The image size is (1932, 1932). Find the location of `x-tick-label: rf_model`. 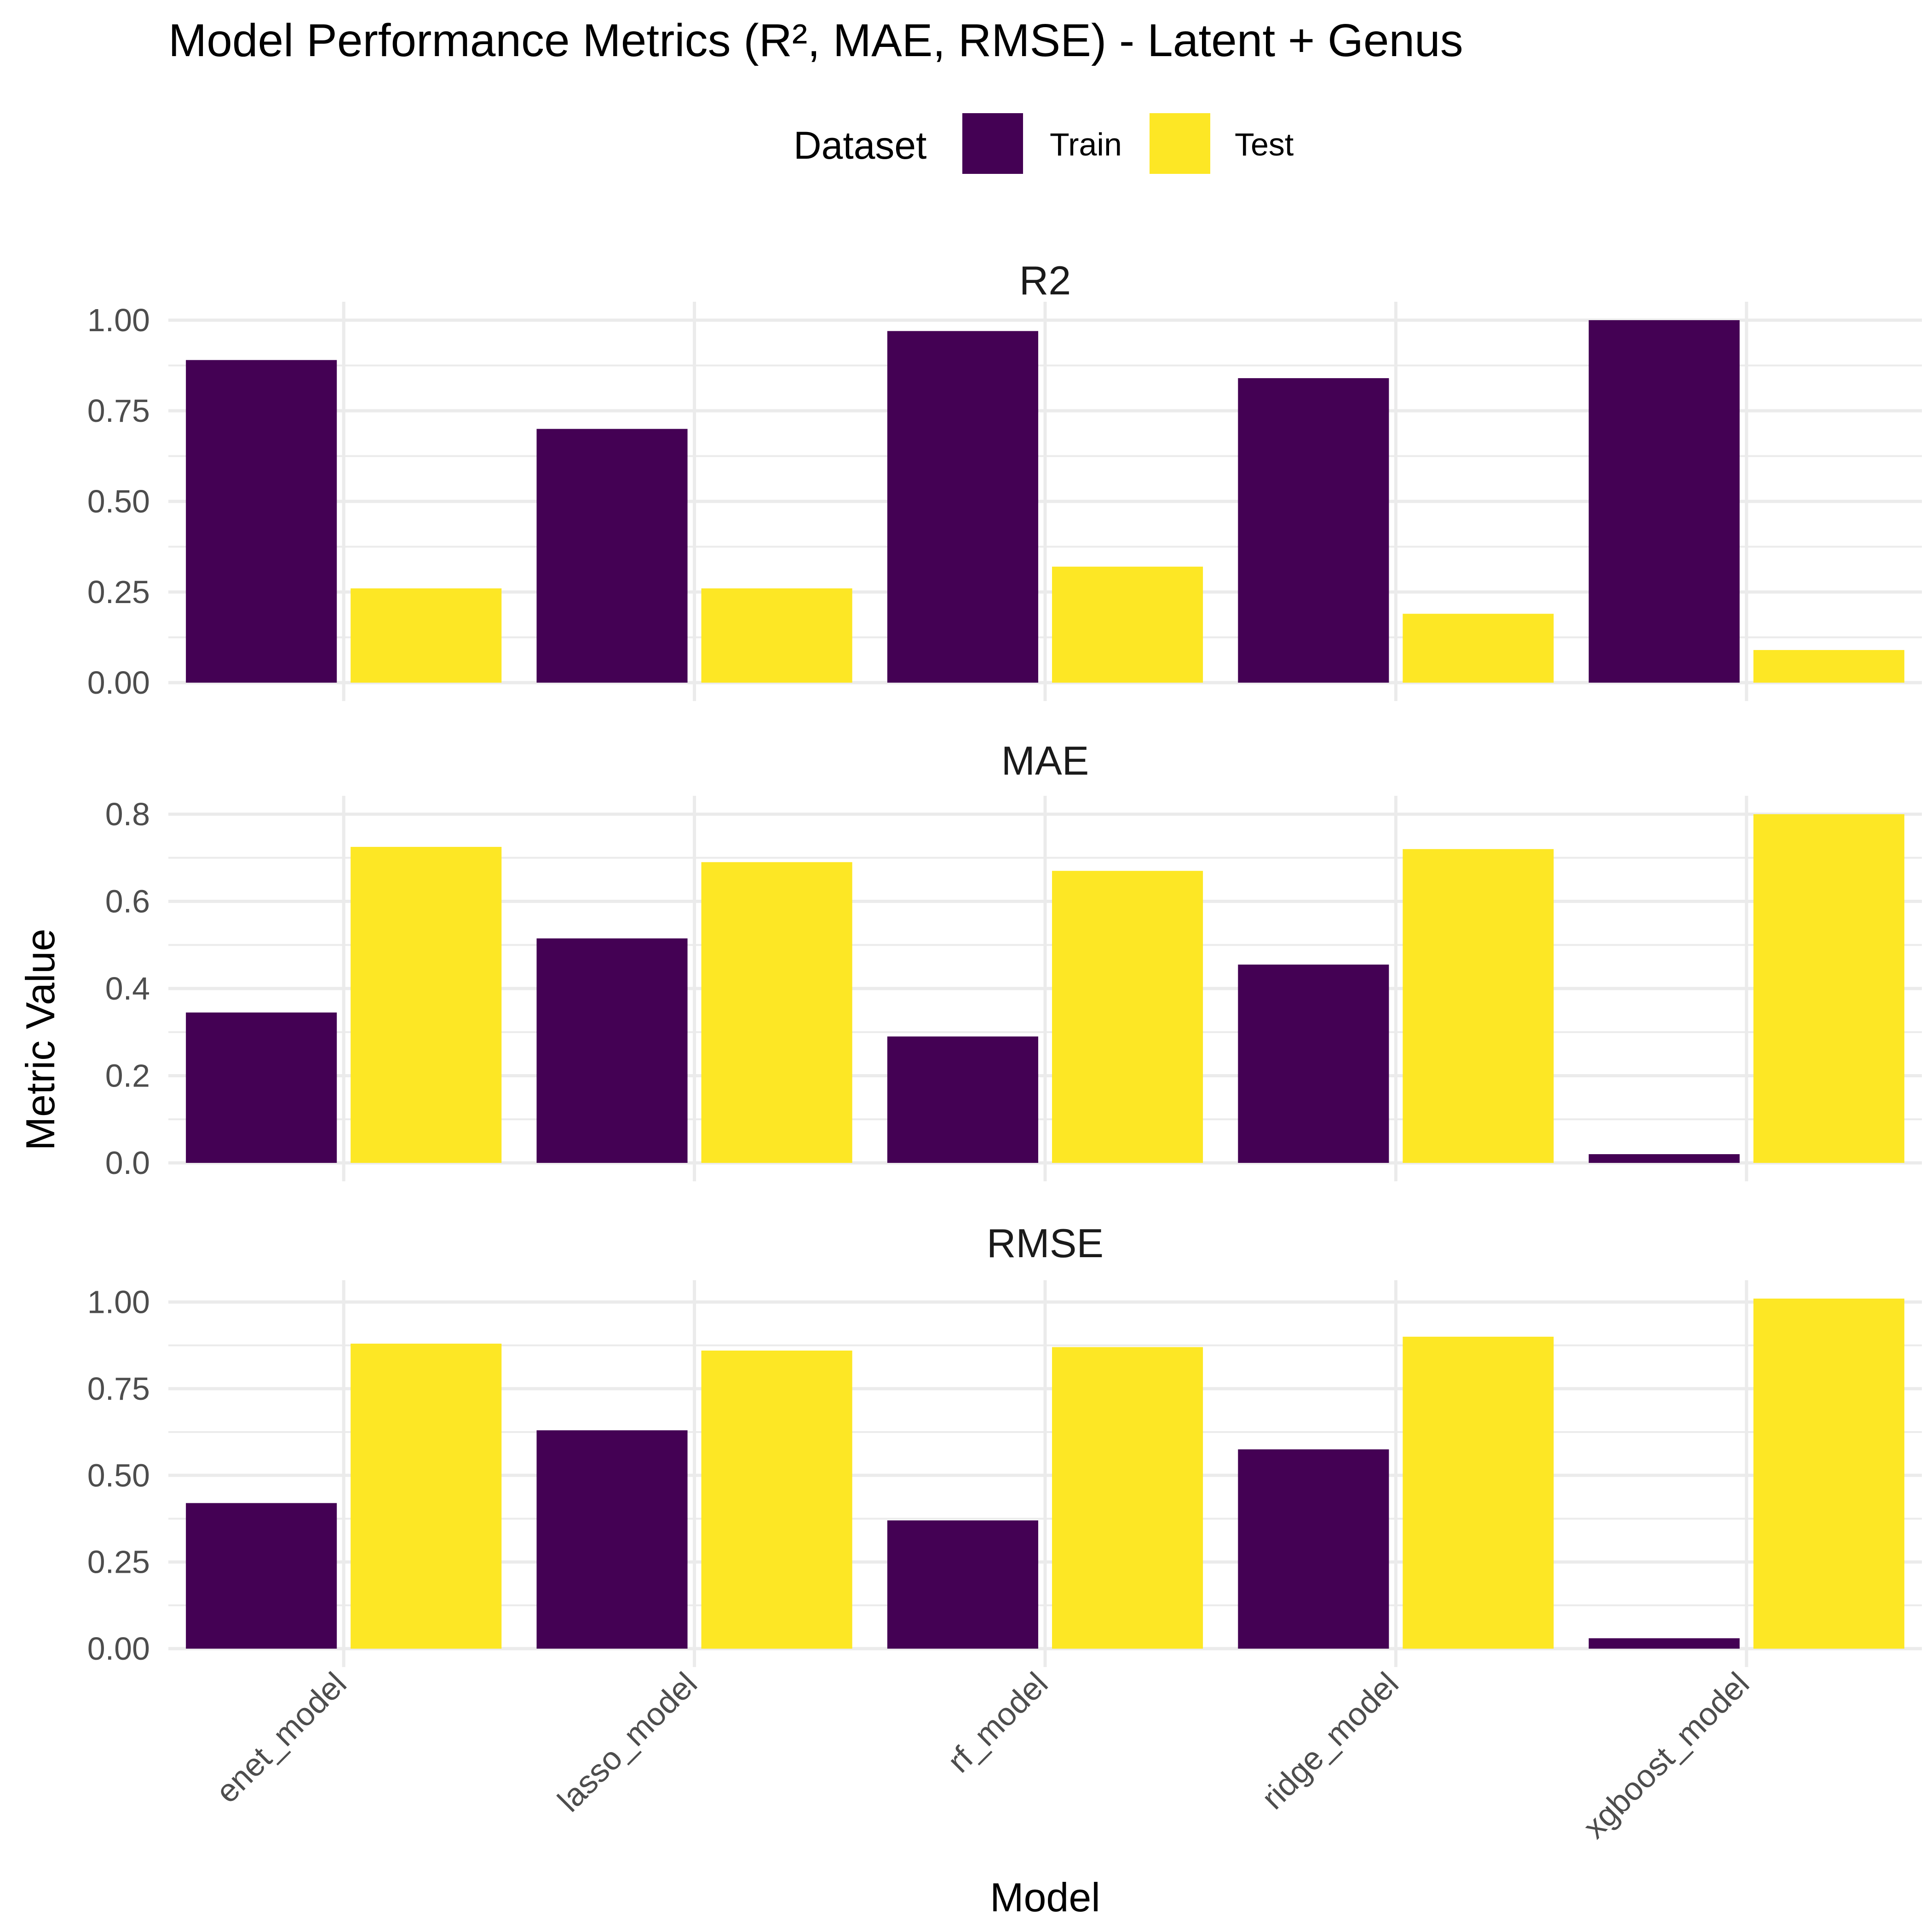

x-tick-label: rf_model is located at coordinates (998, 1722).